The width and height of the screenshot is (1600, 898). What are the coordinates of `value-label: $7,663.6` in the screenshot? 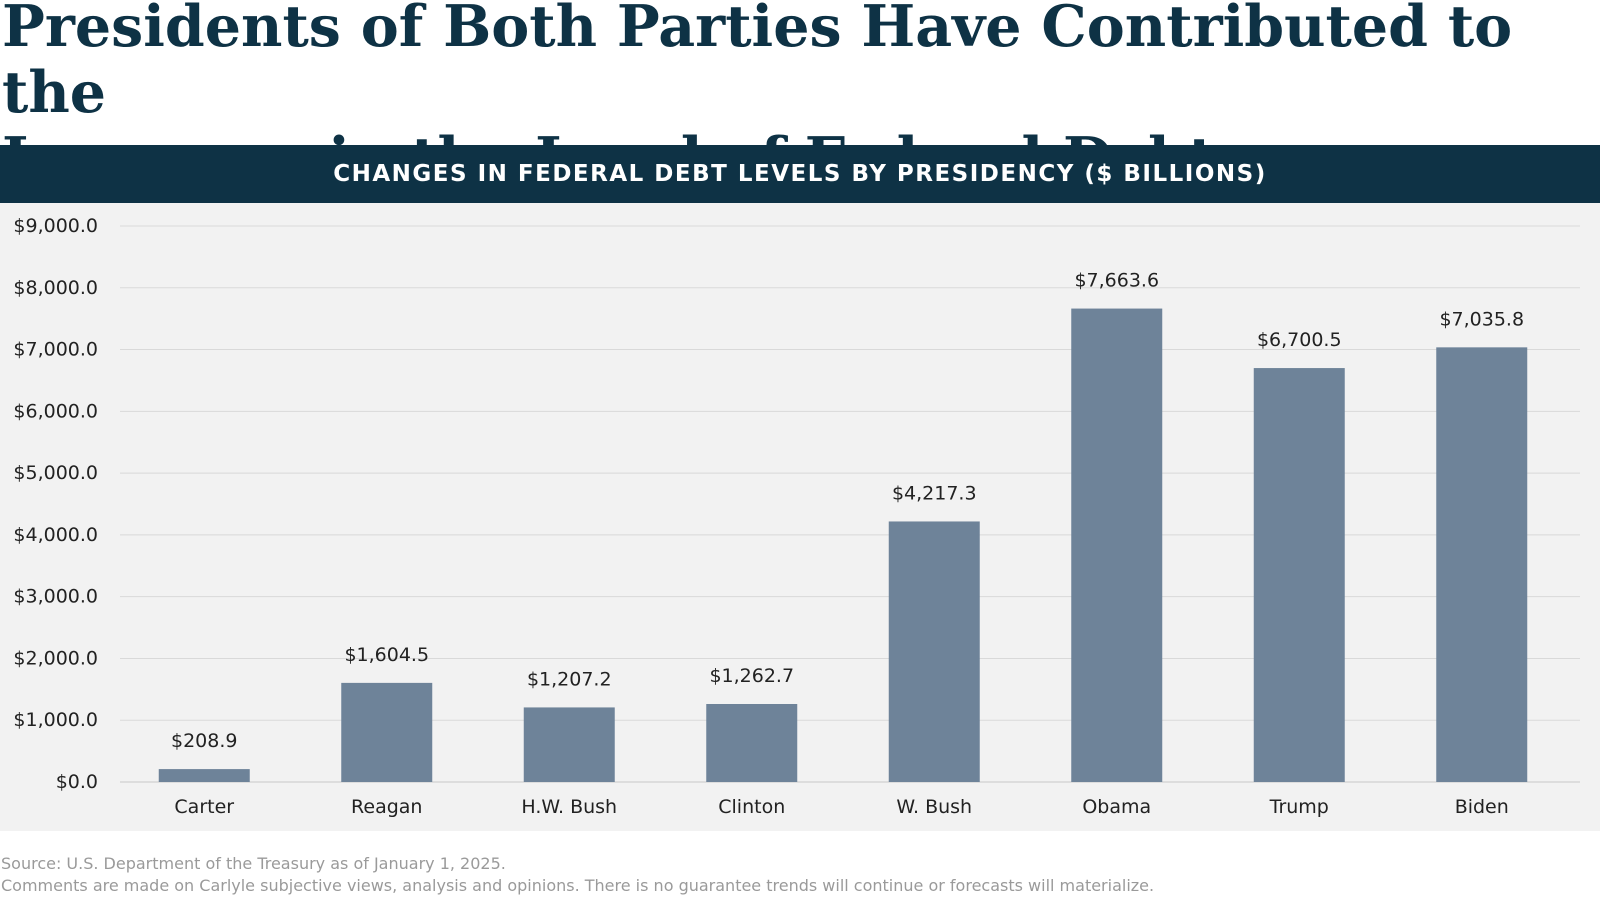 It's located at (1116, 281).